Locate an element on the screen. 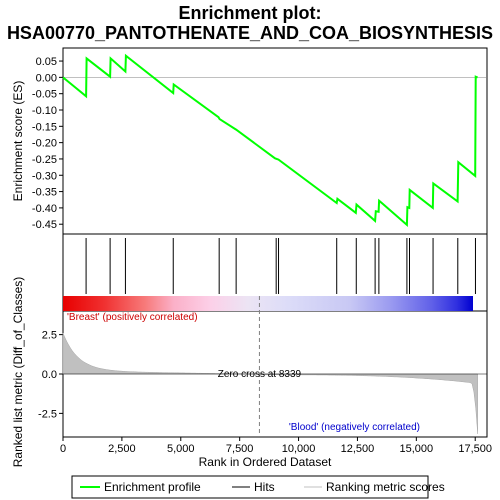 The width and height of the screenshot is (500, 500). metric-tick-label: -2.5 is located at coordinates (47, 414).